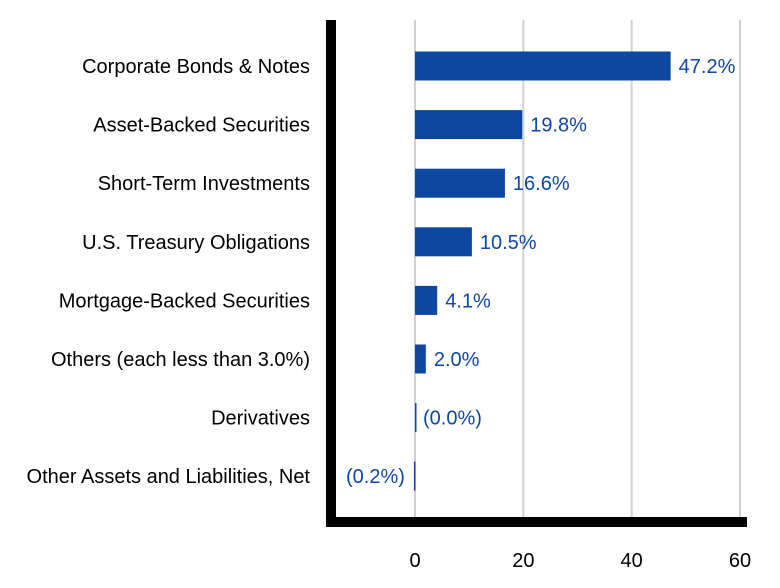  What do you see at coordinates (580, 561) in the screenshot?
I see `x-tick-labels: 0 20 40 60` at bounding box center [580, 561].